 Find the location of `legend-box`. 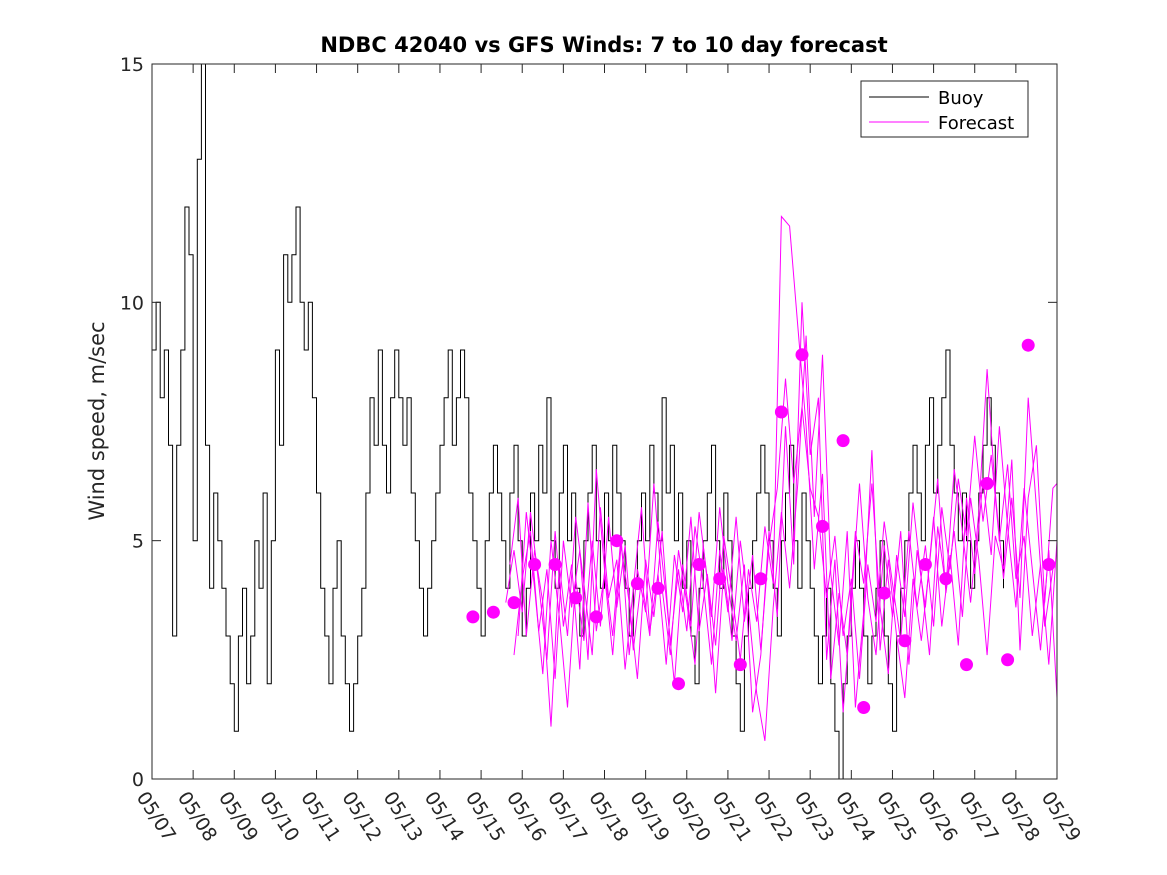

legend-box is located at coordinates (944, 109).